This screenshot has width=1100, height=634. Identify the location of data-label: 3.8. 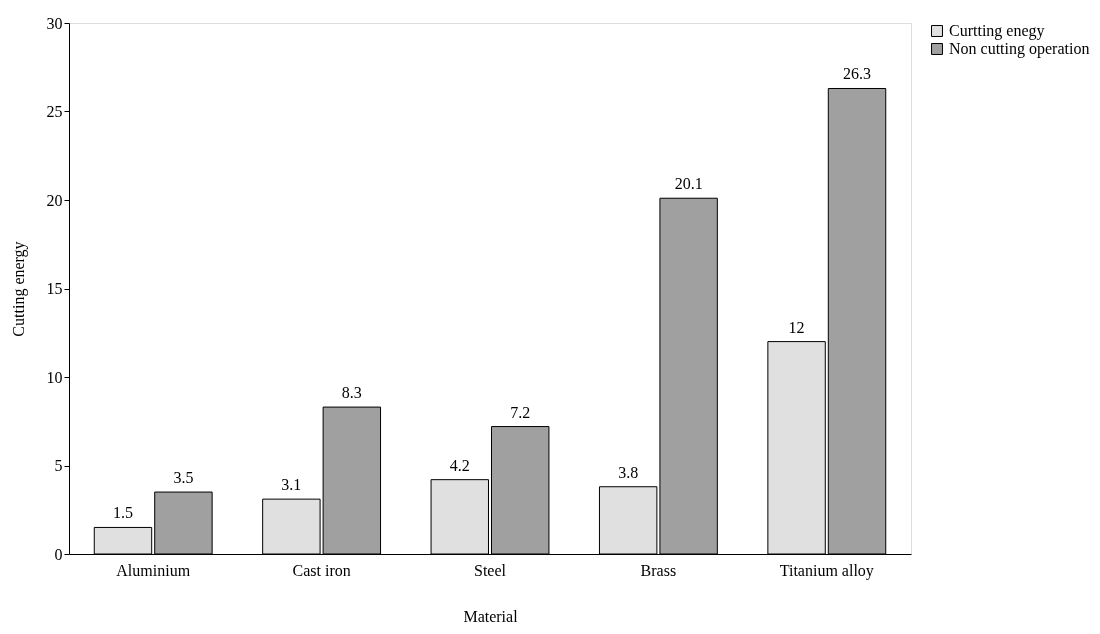
(628, 472).